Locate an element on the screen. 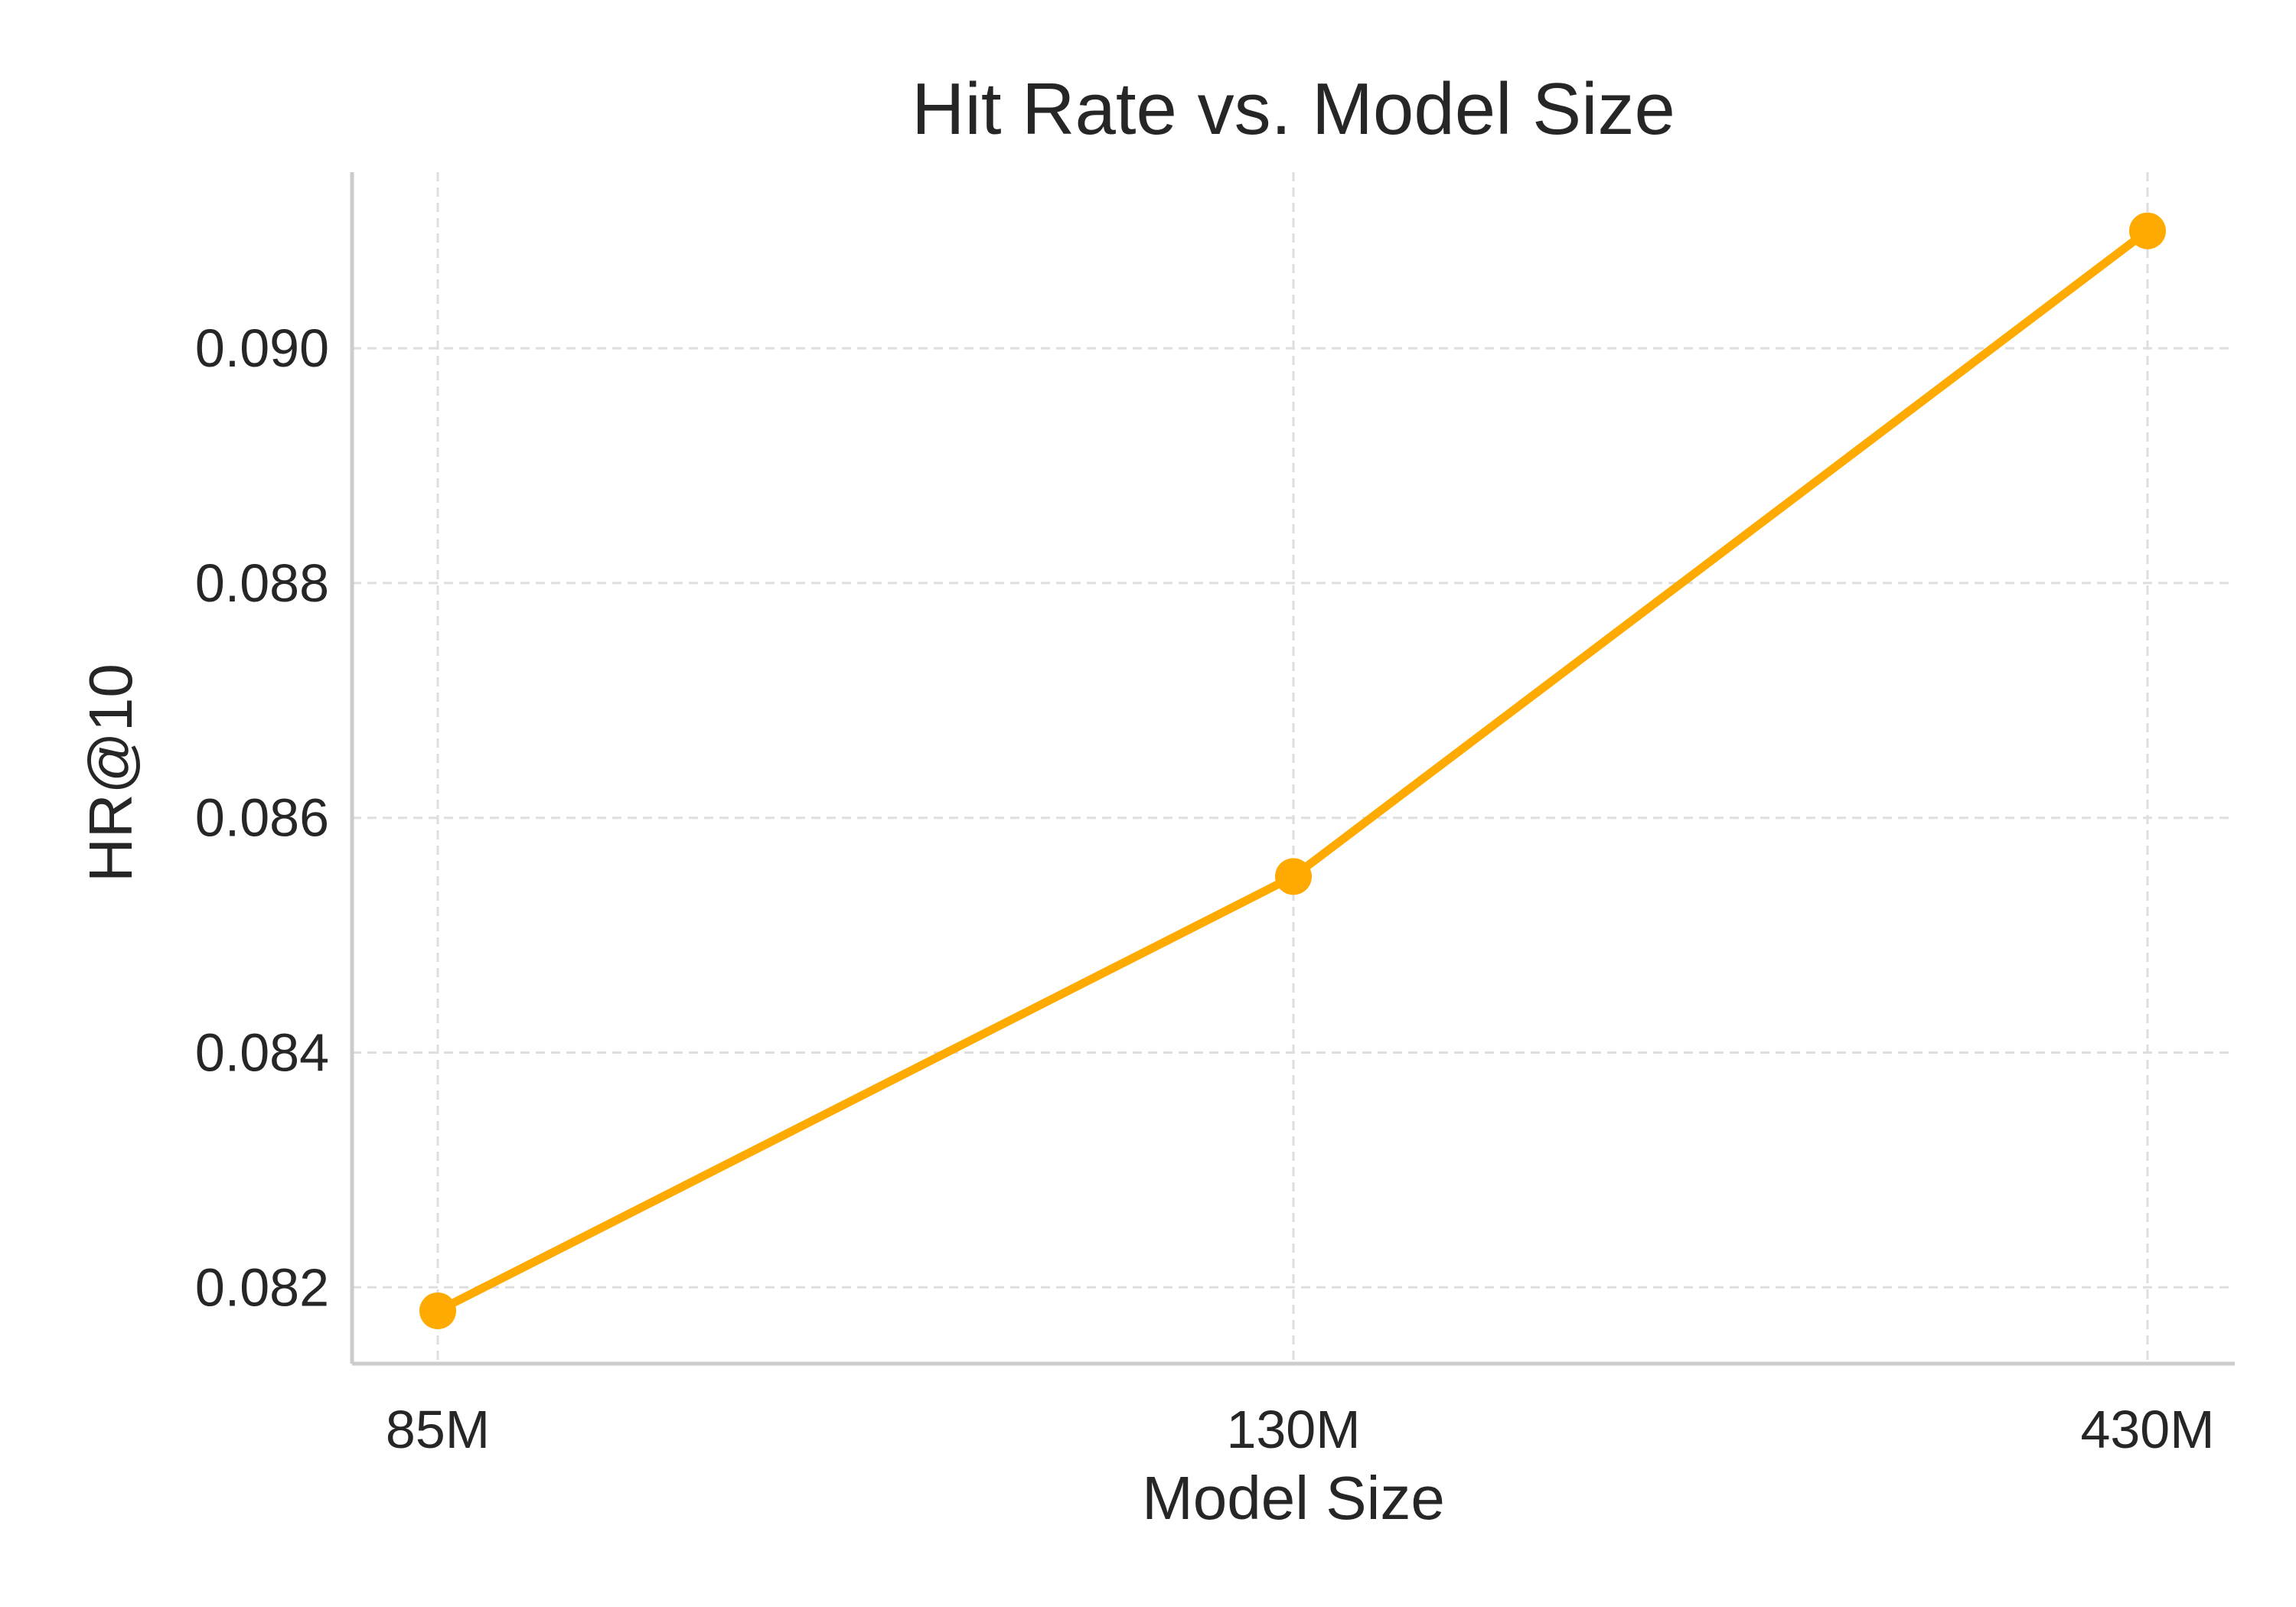 The height and width of the screenshot is (1607, 2296). x-tick-labels: 85M 130M 430M is located at coordinates (1300, 1429).